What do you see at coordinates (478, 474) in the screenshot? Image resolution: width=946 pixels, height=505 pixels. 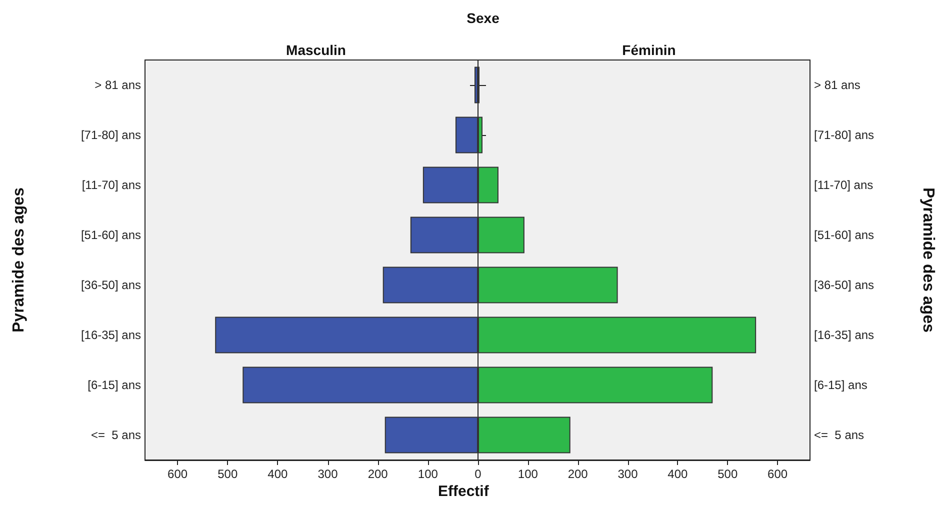 I see `x-tick-label: 0` at bounding box center [478, 474].